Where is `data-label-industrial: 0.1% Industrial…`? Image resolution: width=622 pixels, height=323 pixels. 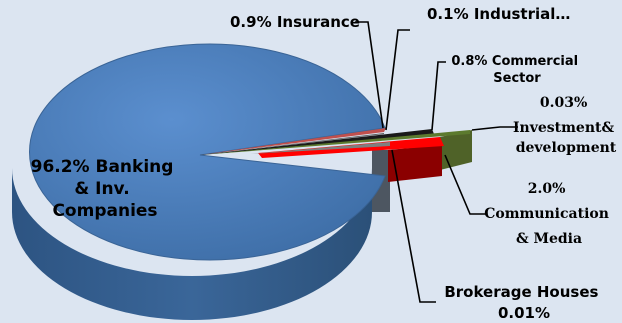
data-label-industrial: 0.1% Industrial… is located at coordinates (498, 14).